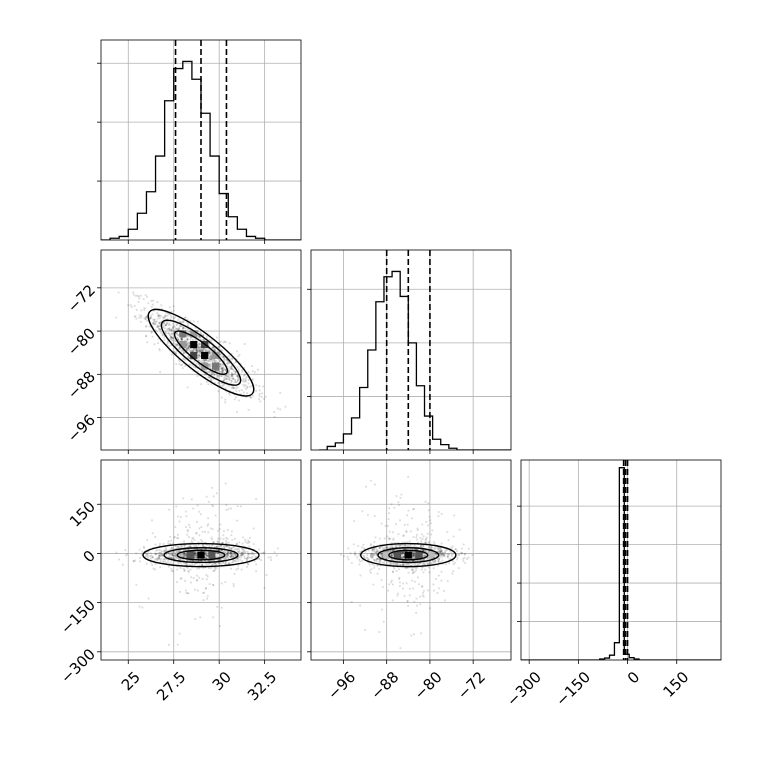  What do you see at coordinates (78, 666) in the screenshot?
I see `y-tick-label: −300` at bounding box center [78, 666].